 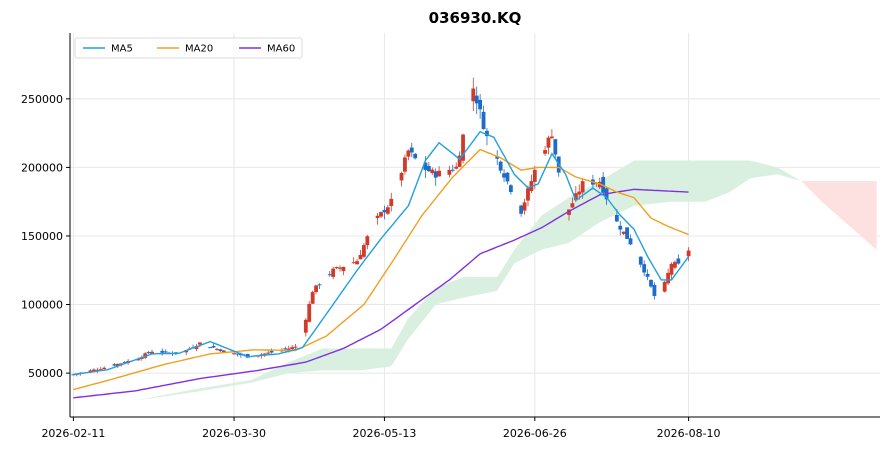 I want to click on cloud-bearish-area, so click(x=839, y=215).